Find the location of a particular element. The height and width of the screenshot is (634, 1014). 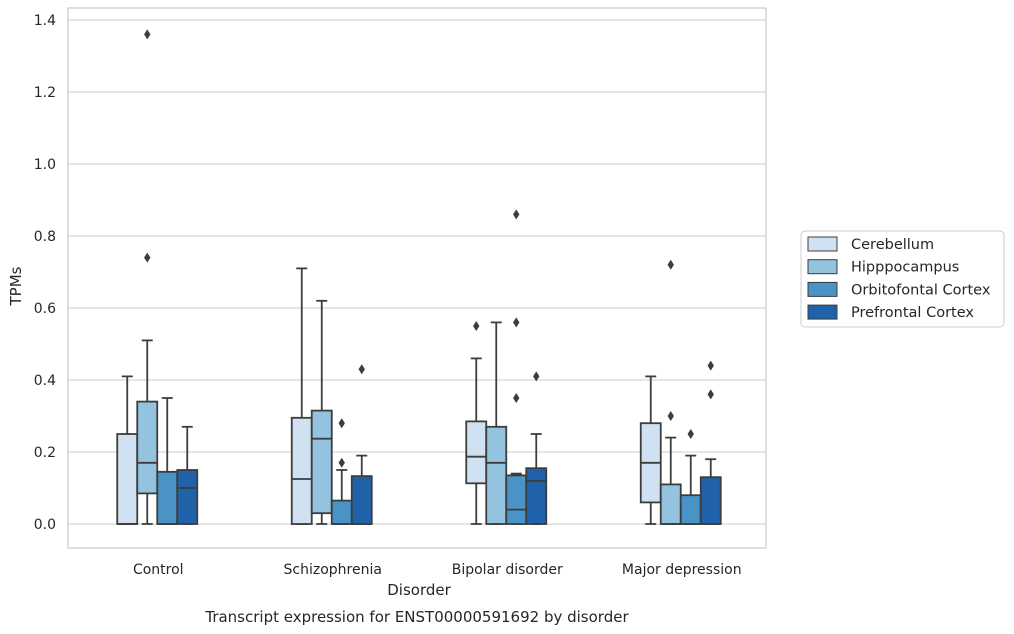

x-tick-label: Major depression is located at coordinates (682, 570).